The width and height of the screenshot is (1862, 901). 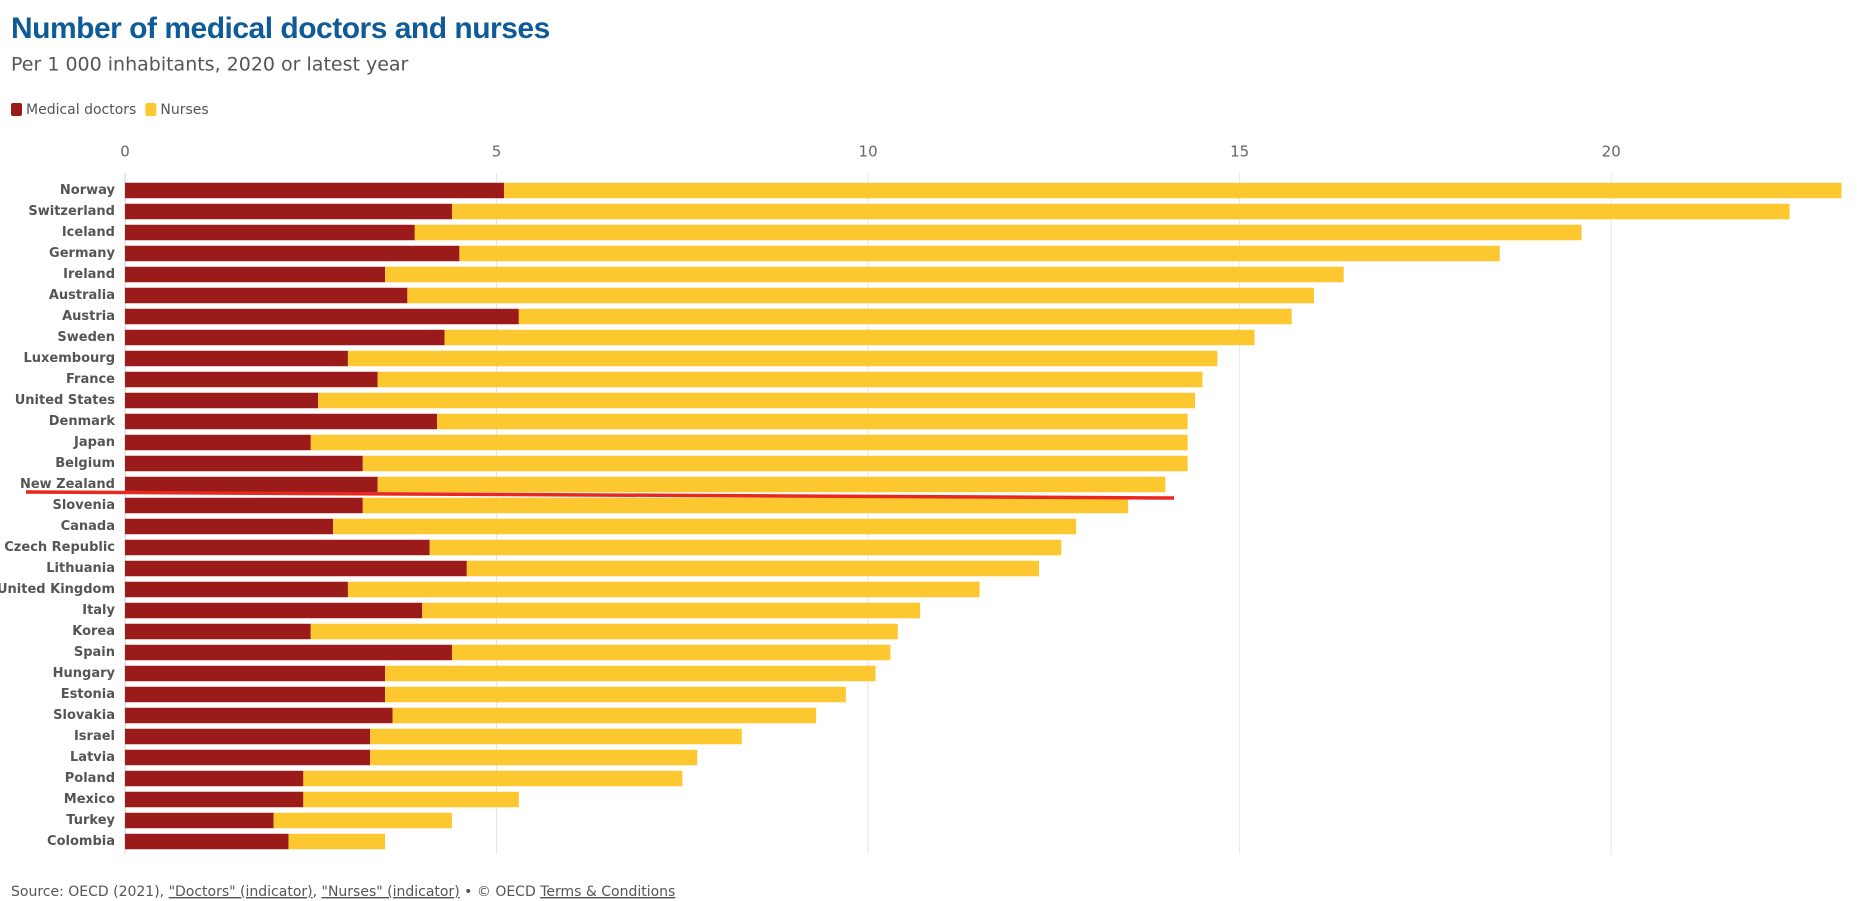 I want to click on y-tick-label: Canada, so click(x=88, y=526).